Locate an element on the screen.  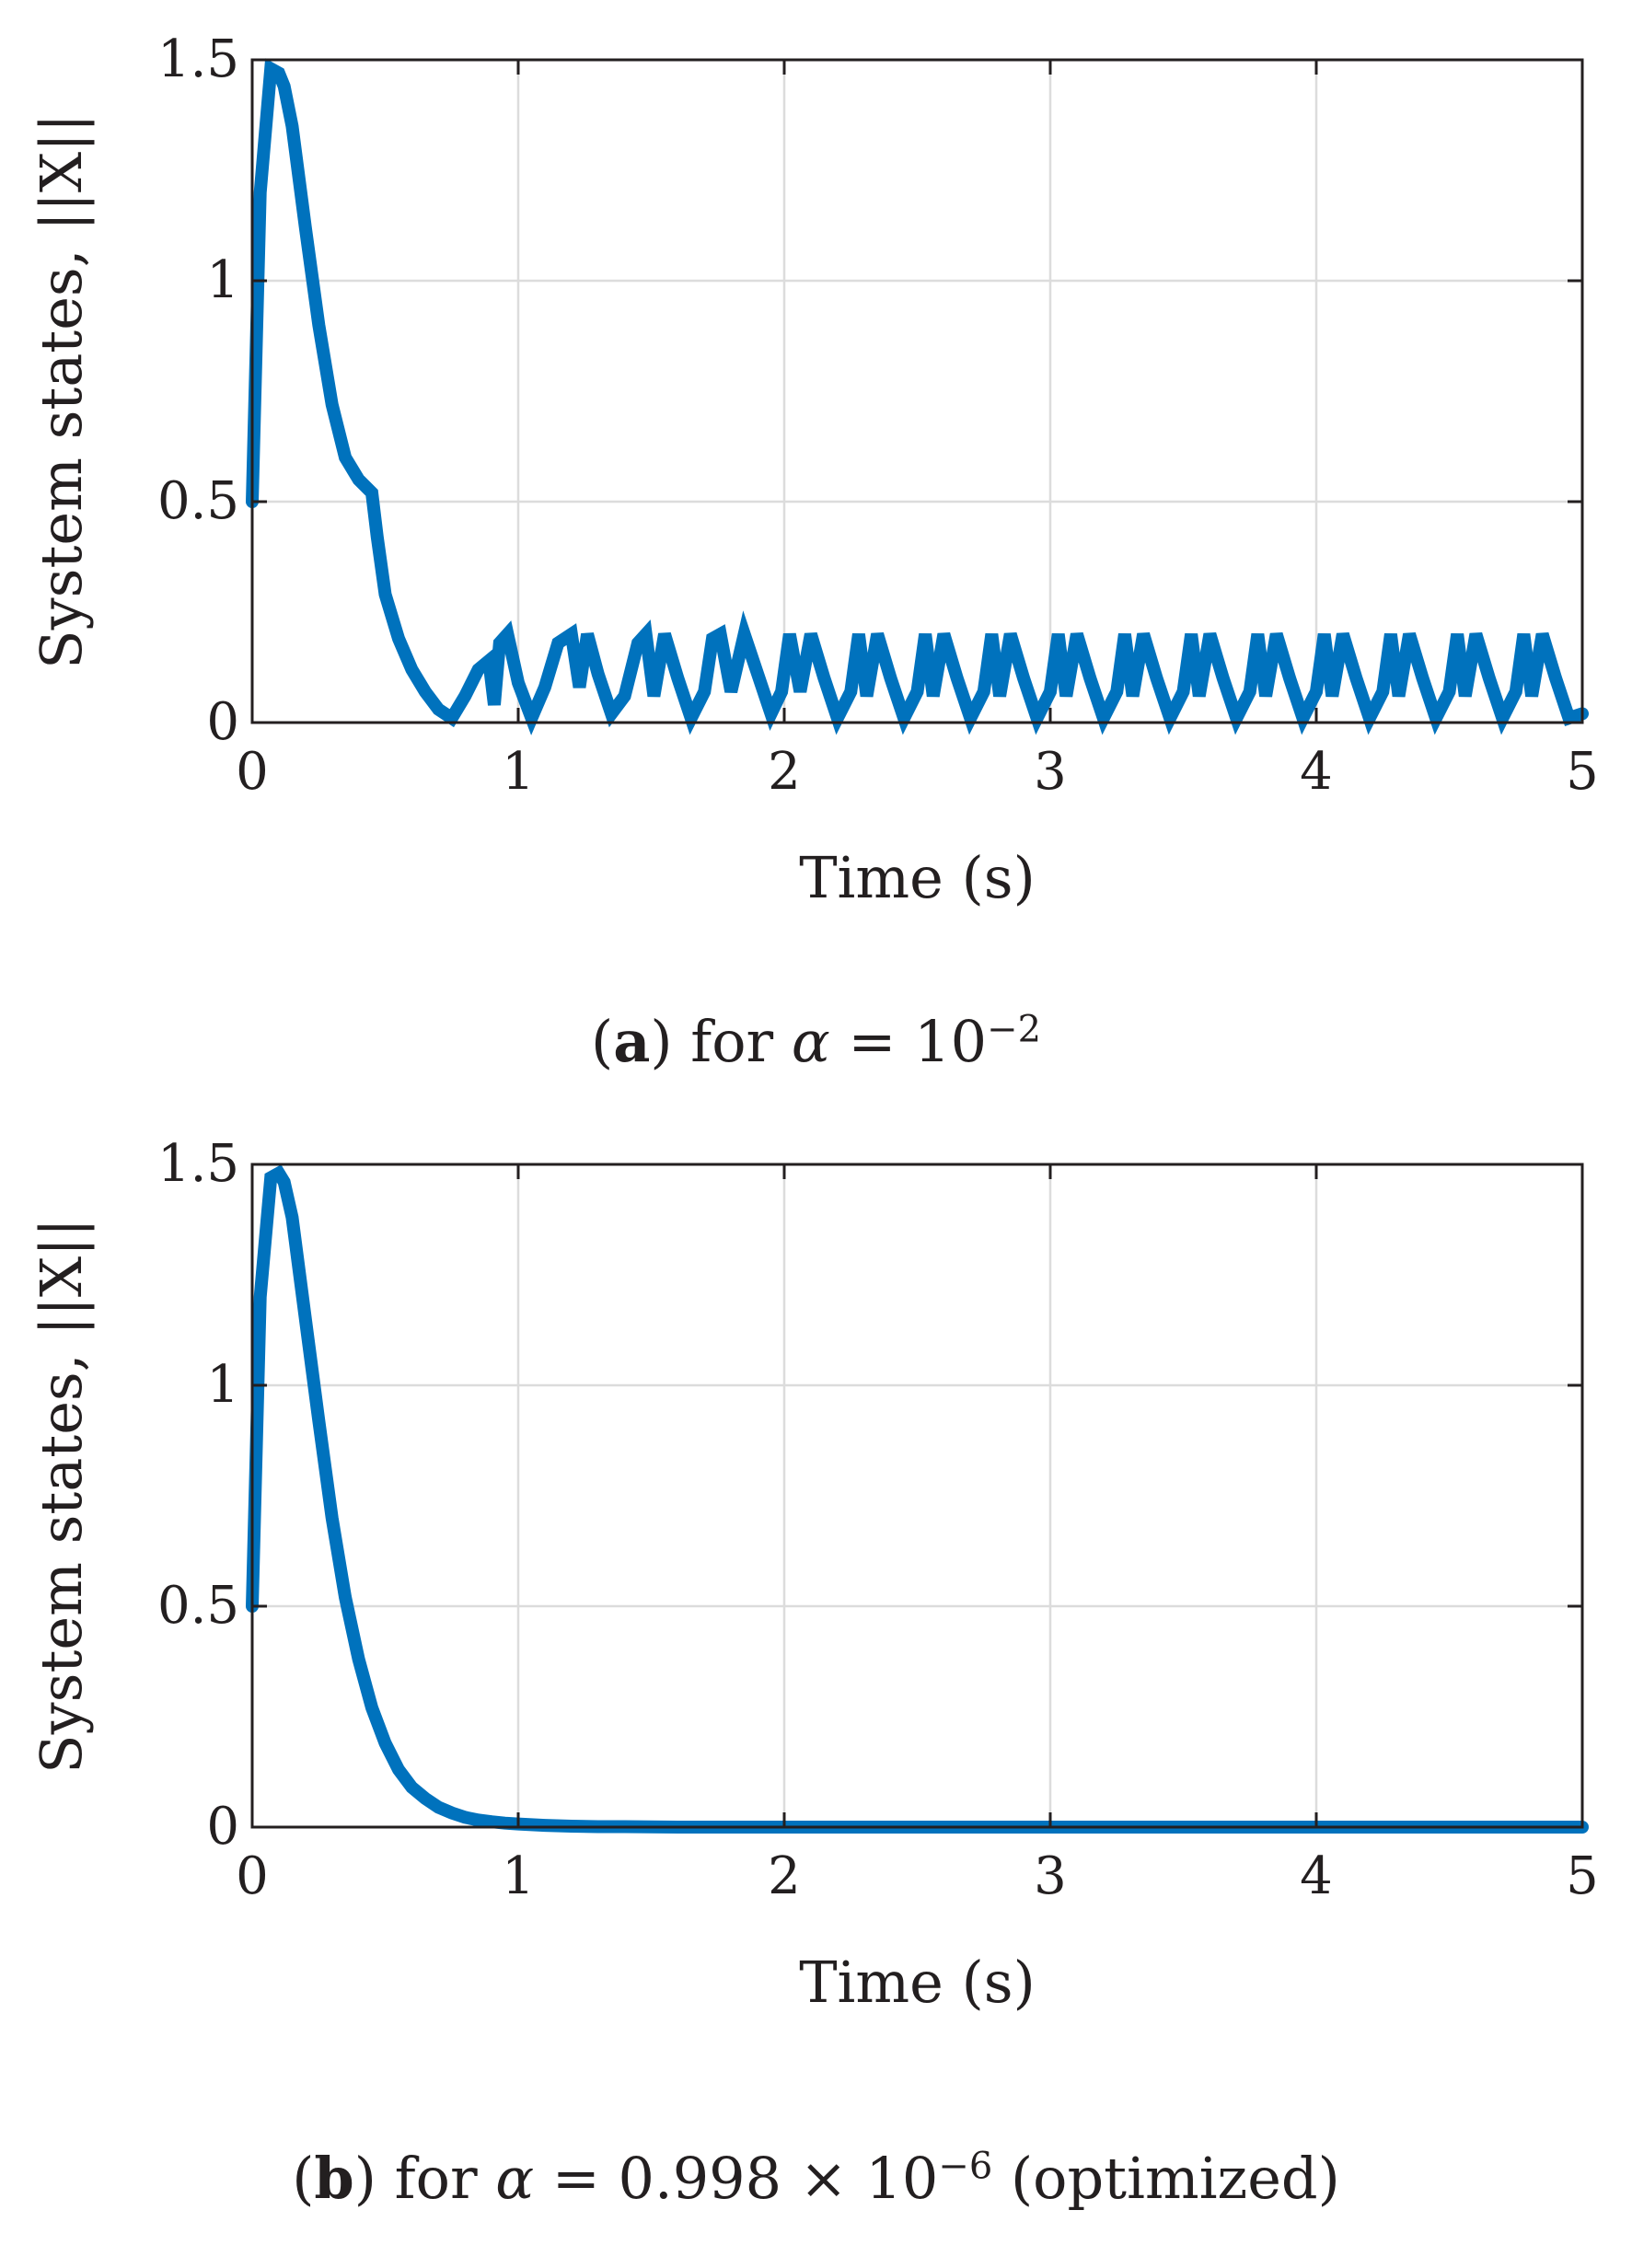
caption-letter: b is located at coordinates (334, 2178).